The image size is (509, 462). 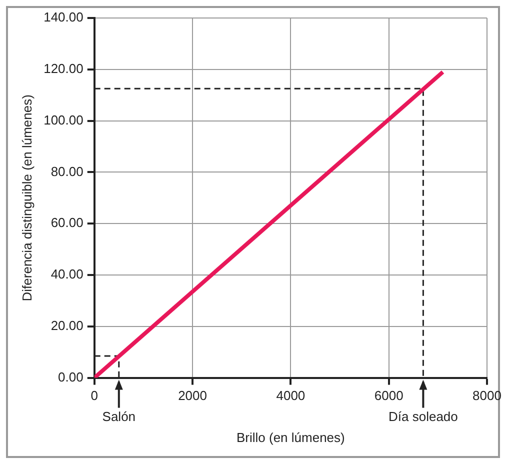 I want to click on x-axis-title: Brillo (en lúmenes), so click(x=290, y=437).